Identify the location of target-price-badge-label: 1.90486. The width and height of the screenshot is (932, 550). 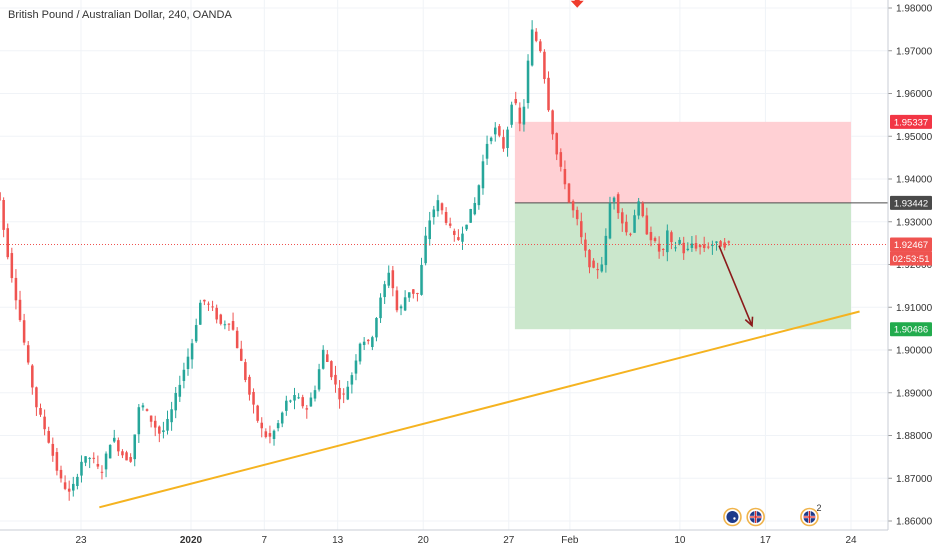
(911, 330).